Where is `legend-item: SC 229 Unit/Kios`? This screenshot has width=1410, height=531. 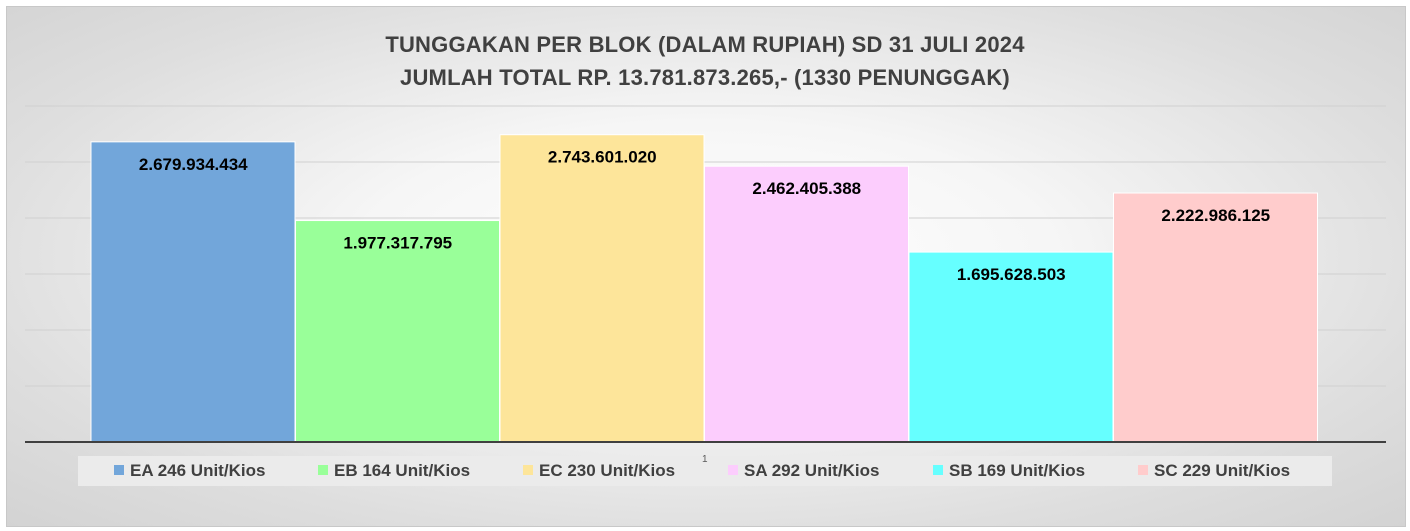 legend-item: SC 229 Unit/Kios is located at coordinates (1214, 471).